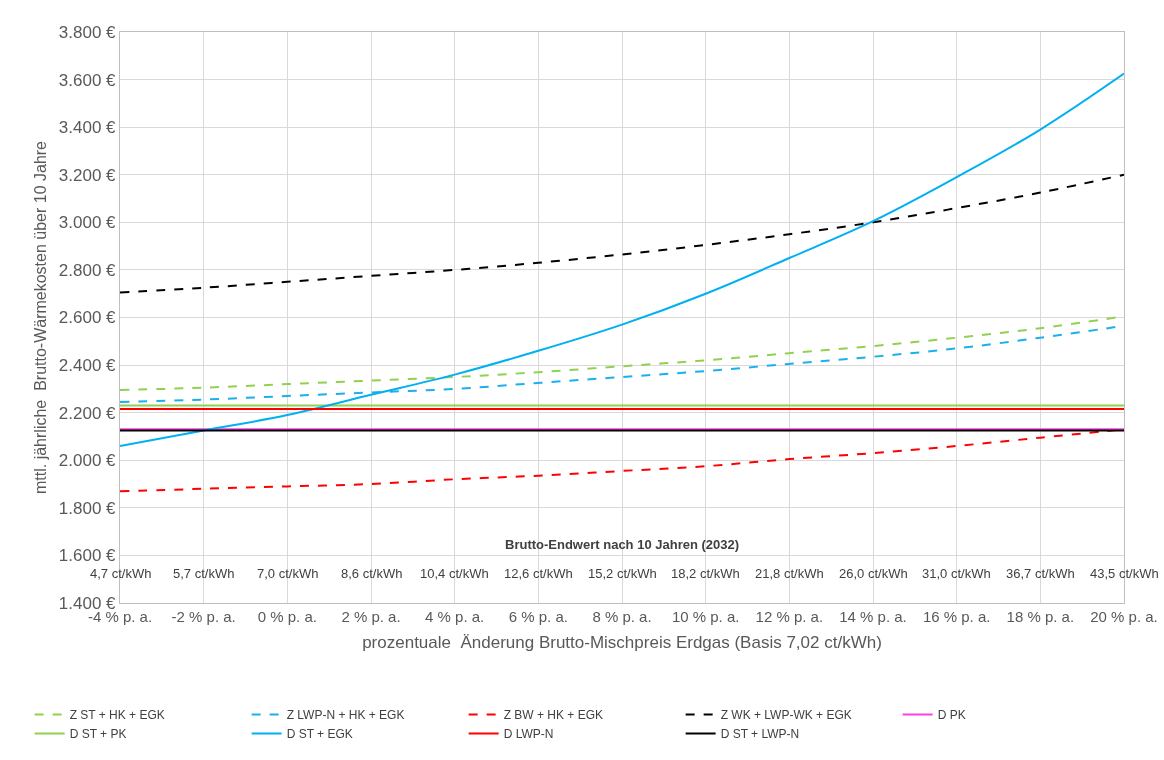 This screenshot has height=760, width=1164. Describe the element at coordinates (40, 317) in the screenshot. I see `y-axis-title: mttl. jährliche Brutto-Wärmekosten über 10 Jahre` at that location.